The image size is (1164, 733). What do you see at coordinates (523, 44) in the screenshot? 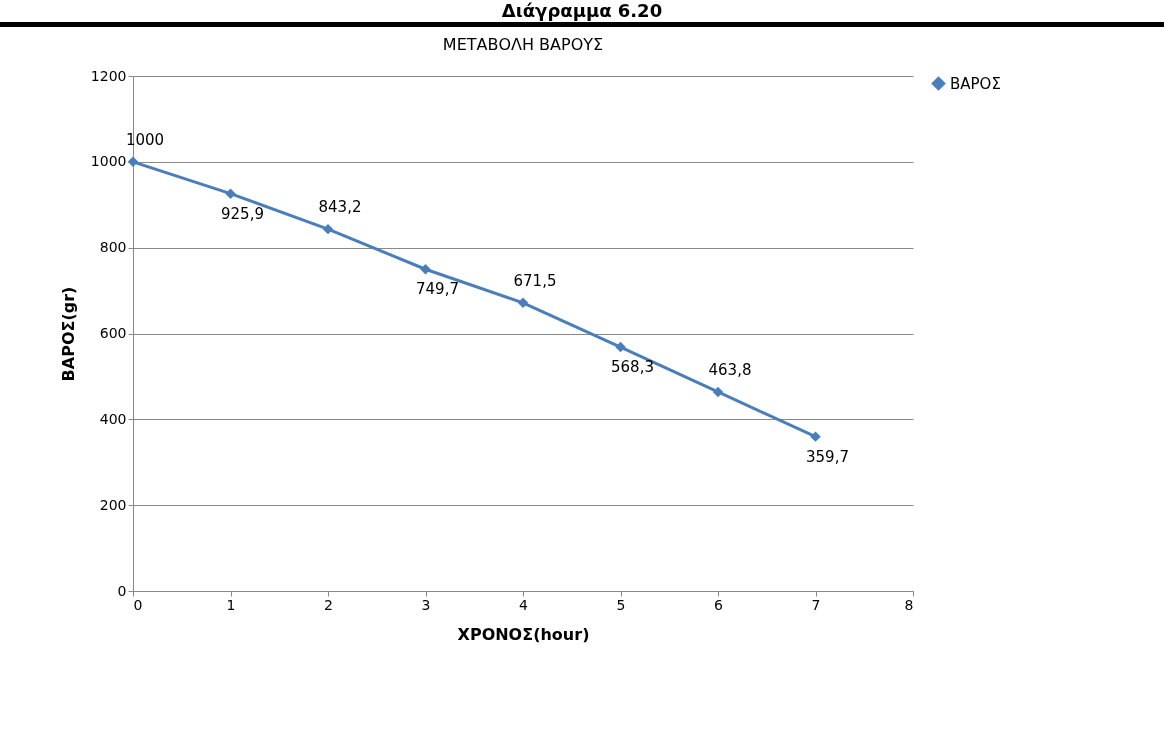
I see `chart-title: ΜΕΤΑΒΟΛΗ ΒΑΡΟΥΣ` at bounding box center [523, 44].